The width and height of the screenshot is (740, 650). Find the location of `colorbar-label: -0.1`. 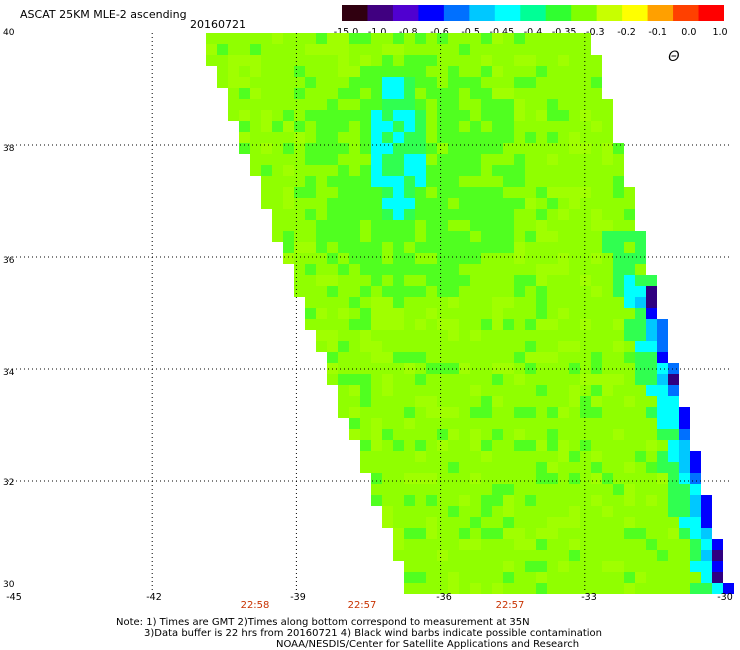

colorbar-label: -0.1 is located at coordinates (657, 32).